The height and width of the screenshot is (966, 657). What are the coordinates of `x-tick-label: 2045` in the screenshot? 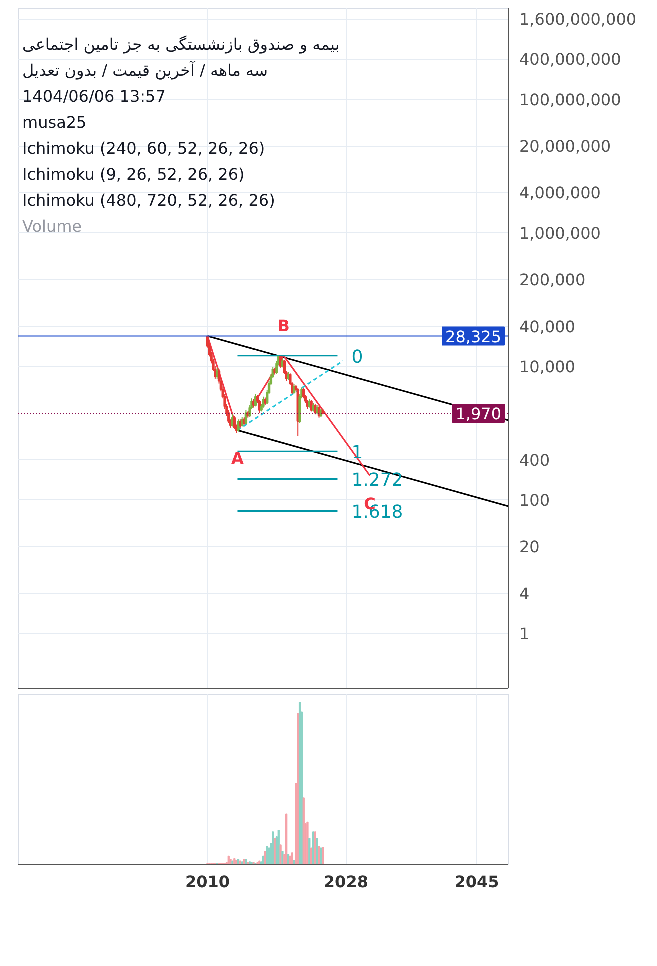 It's located at (477, 882).